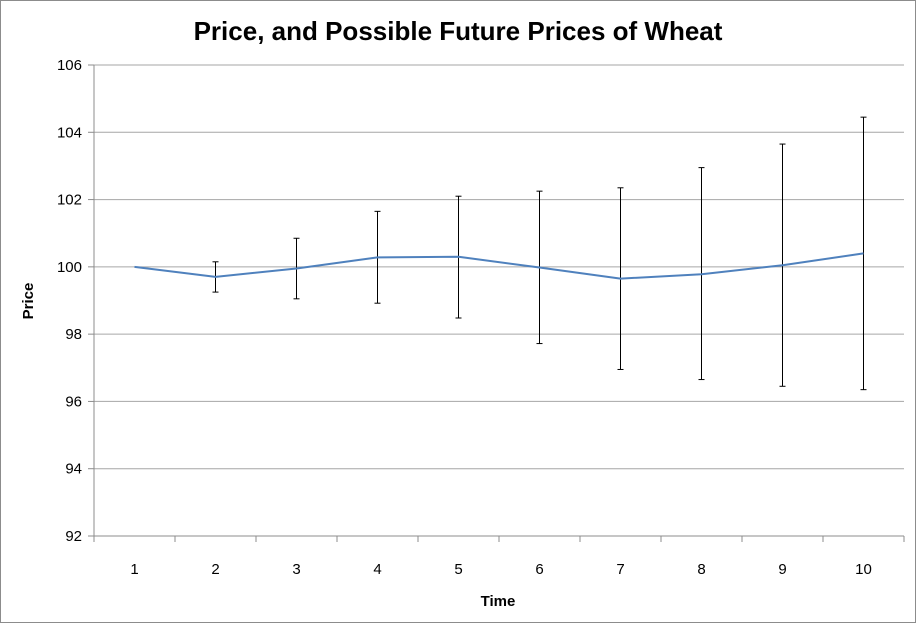 This screenshot has height=623, width=916. I want to click on y-tick-label: 98, so click(73, 334).